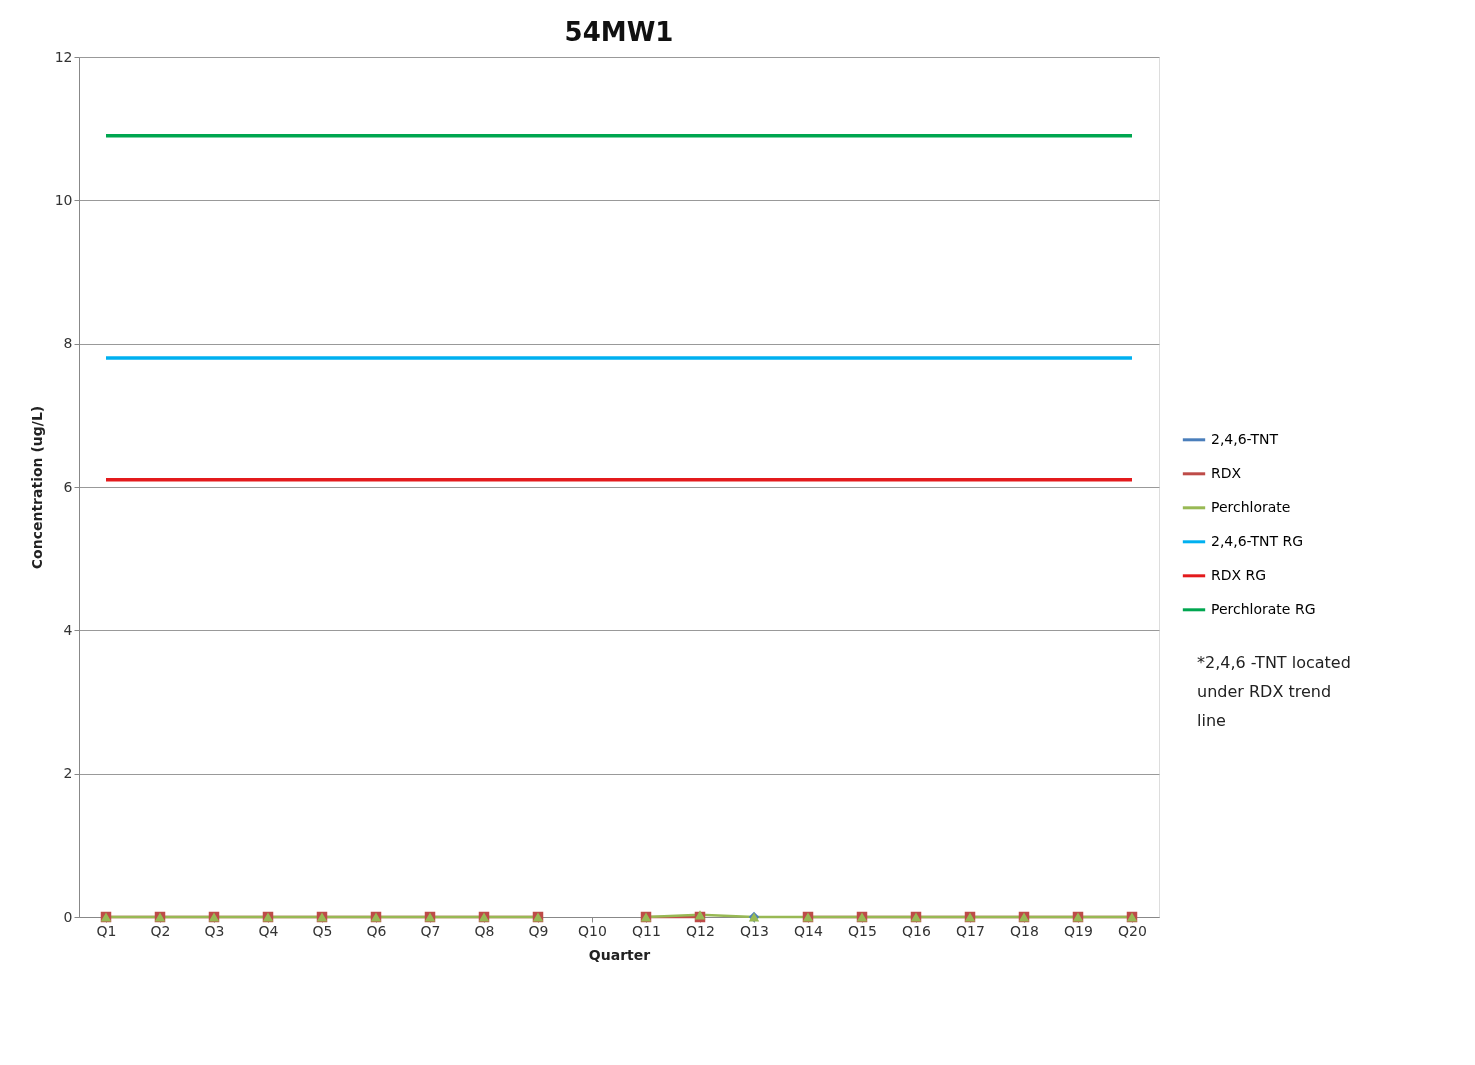 Image resolution: width=1475 pixels, height=1065 pixels. I want to click on x-tick-label: Q14, so click(808, 930).